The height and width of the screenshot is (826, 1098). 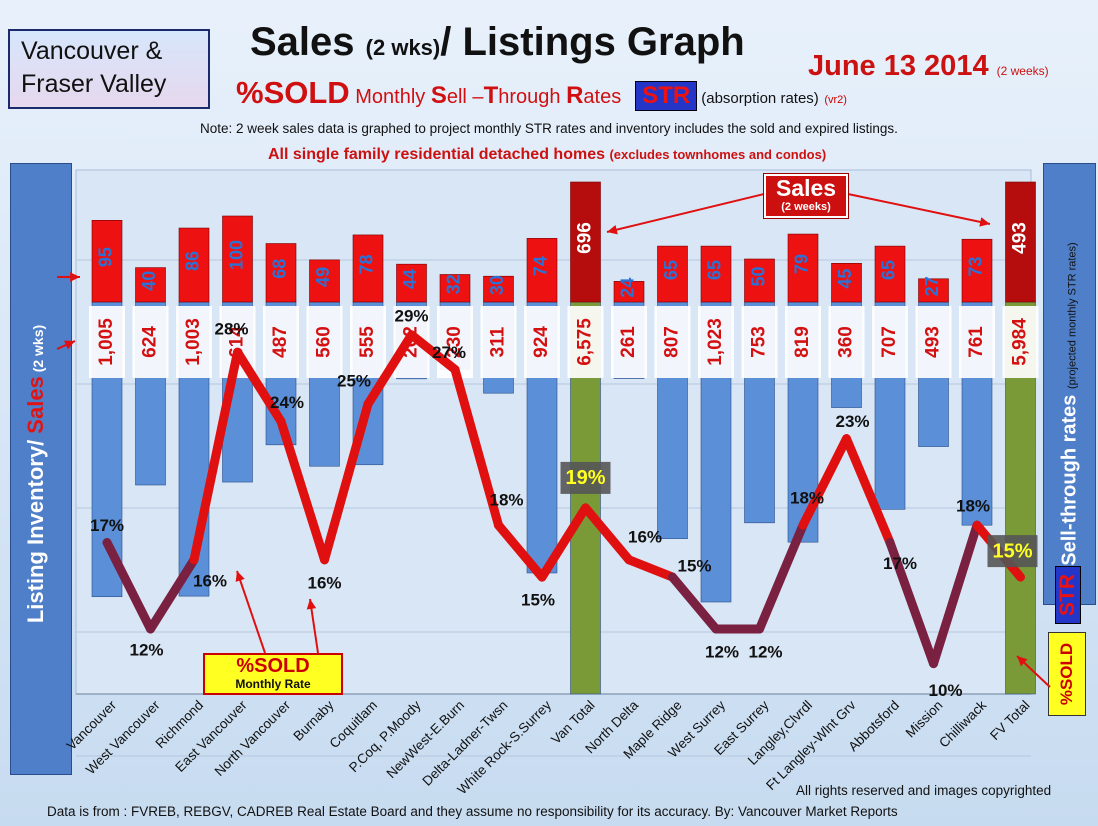 What do you see at coordinates (592, 42) in the screenshot?
I see `title-rest: / Listings Graph` at bounding box center [592, 42].